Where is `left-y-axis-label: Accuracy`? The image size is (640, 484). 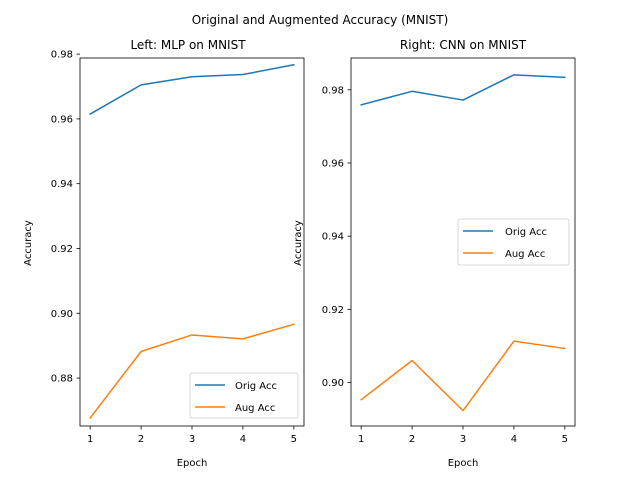 left-y-axis-label: Accuracy is located at coordinates (28, 243).